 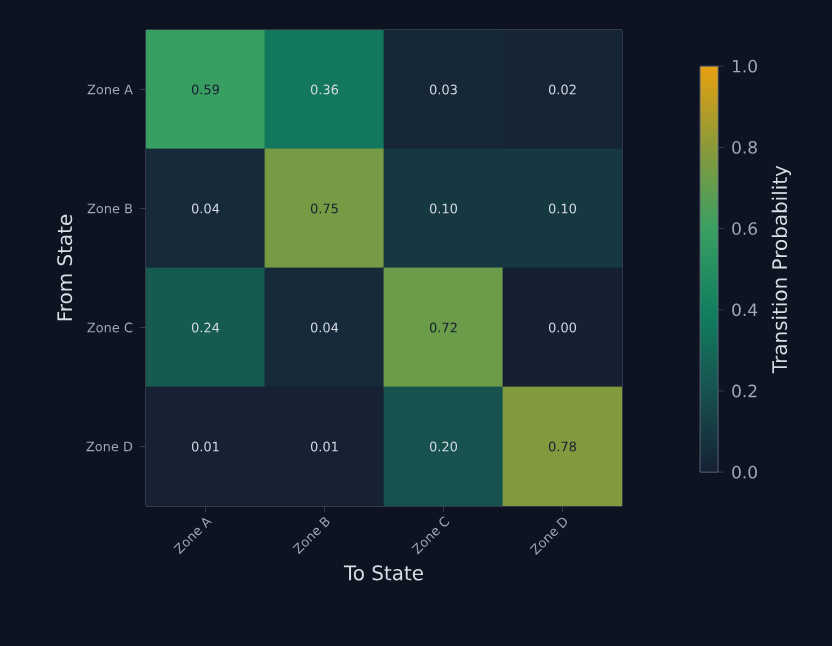 What do you see at coordinates (744, 472) in the screenshot?
I see `color-bar-label: 0.0` at bounding box center [744, 472].